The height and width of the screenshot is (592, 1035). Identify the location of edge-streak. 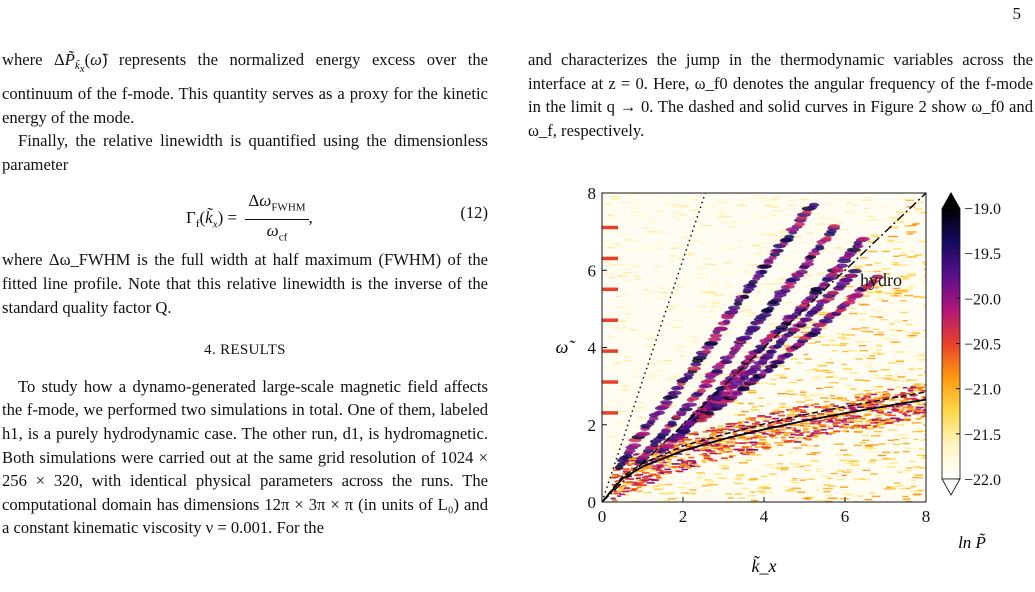
(610, 382).